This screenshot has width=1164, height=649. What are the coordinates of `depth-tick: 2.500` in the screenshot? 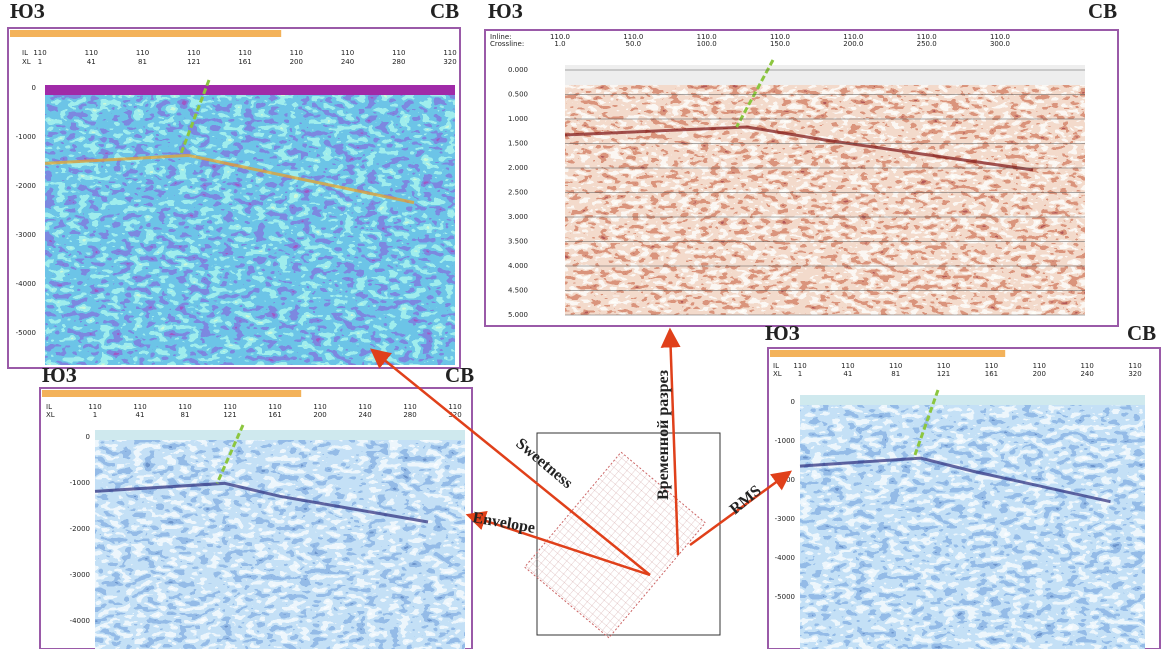 It's located at (518, 193).